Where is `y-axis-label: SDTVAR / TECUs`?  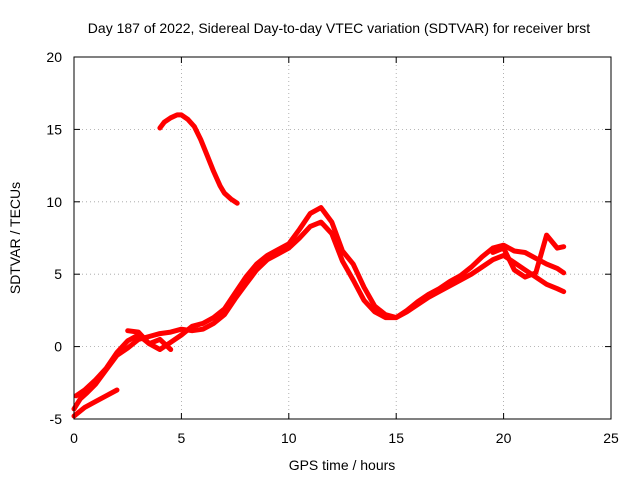 y-axis-label: SDTVAR / TECUs is located at coordinates (15, 238).